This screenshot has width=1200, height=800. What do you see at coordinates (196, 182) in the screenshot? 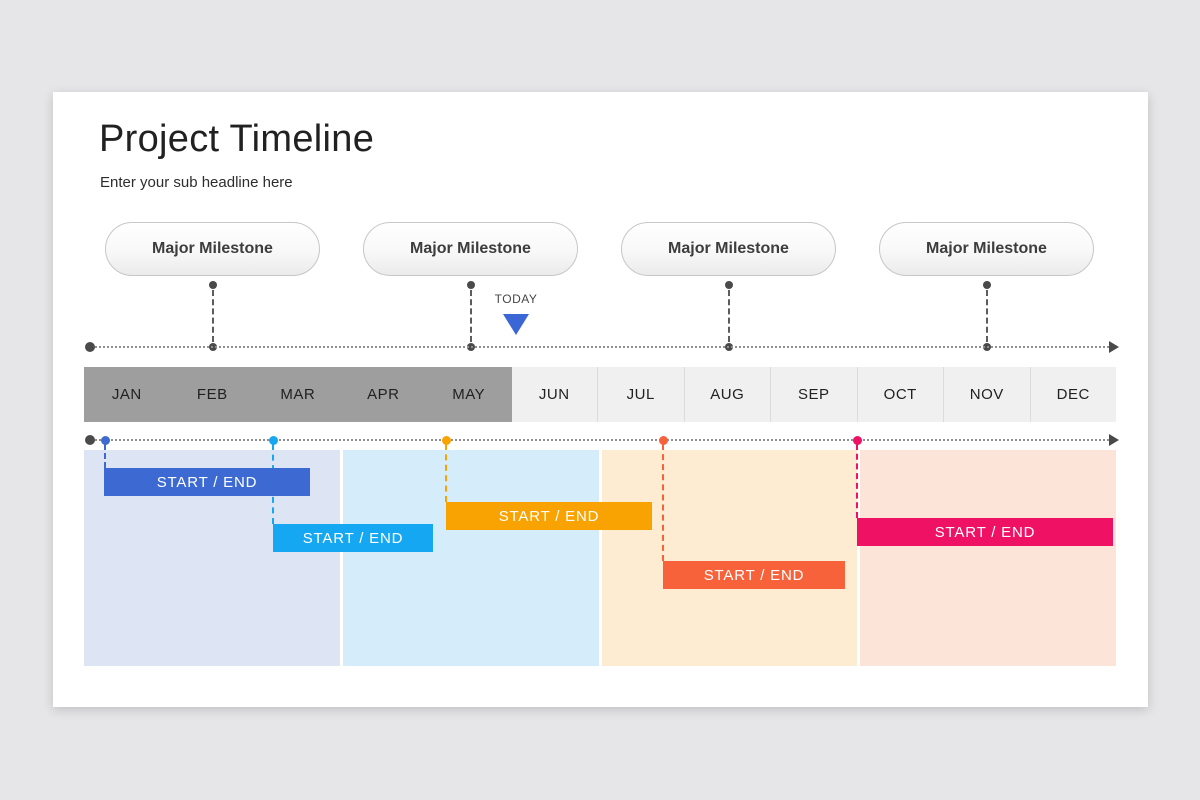
I see `page-subtitle: Enter your sub headline here` at bounding box center [196, 182].